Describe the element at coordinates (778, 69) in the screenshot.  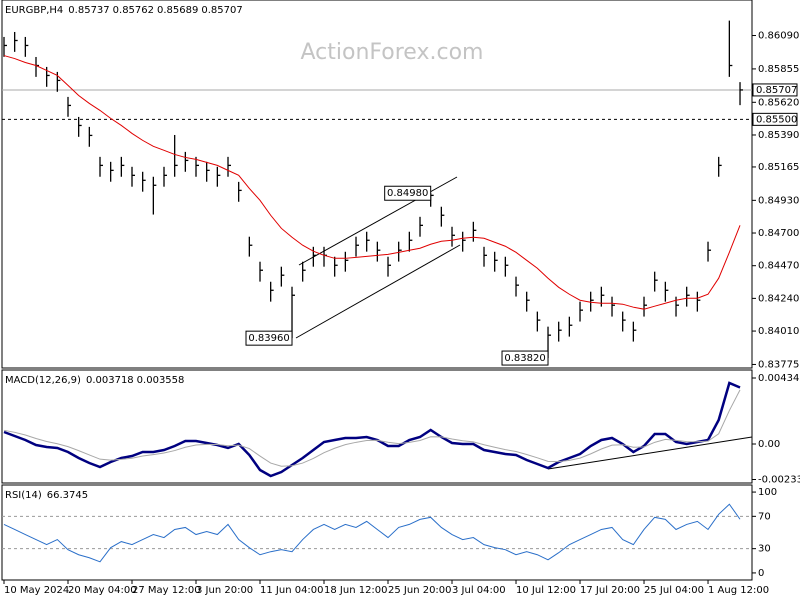
I see `y-tick-label: 0.85855` at that location.